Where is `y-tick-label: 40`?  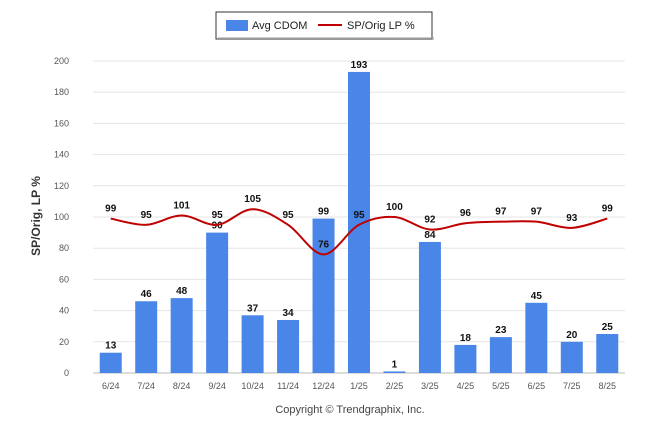 y-tick-label: 40 is located at coordinates (64, 311).